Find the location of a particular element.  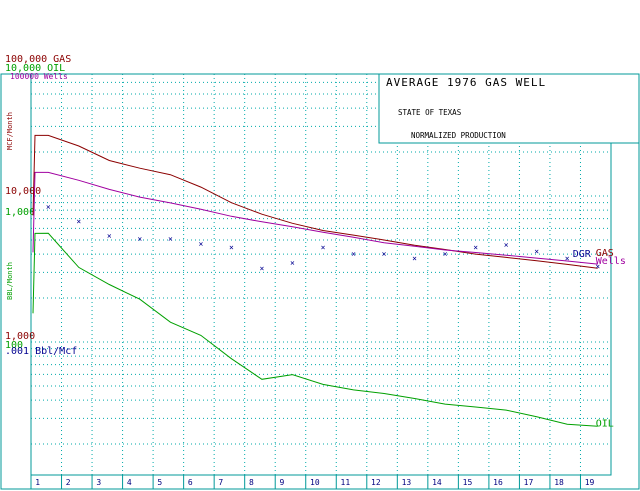

oil-low-label: 100 is located at coordinates (14, 345).